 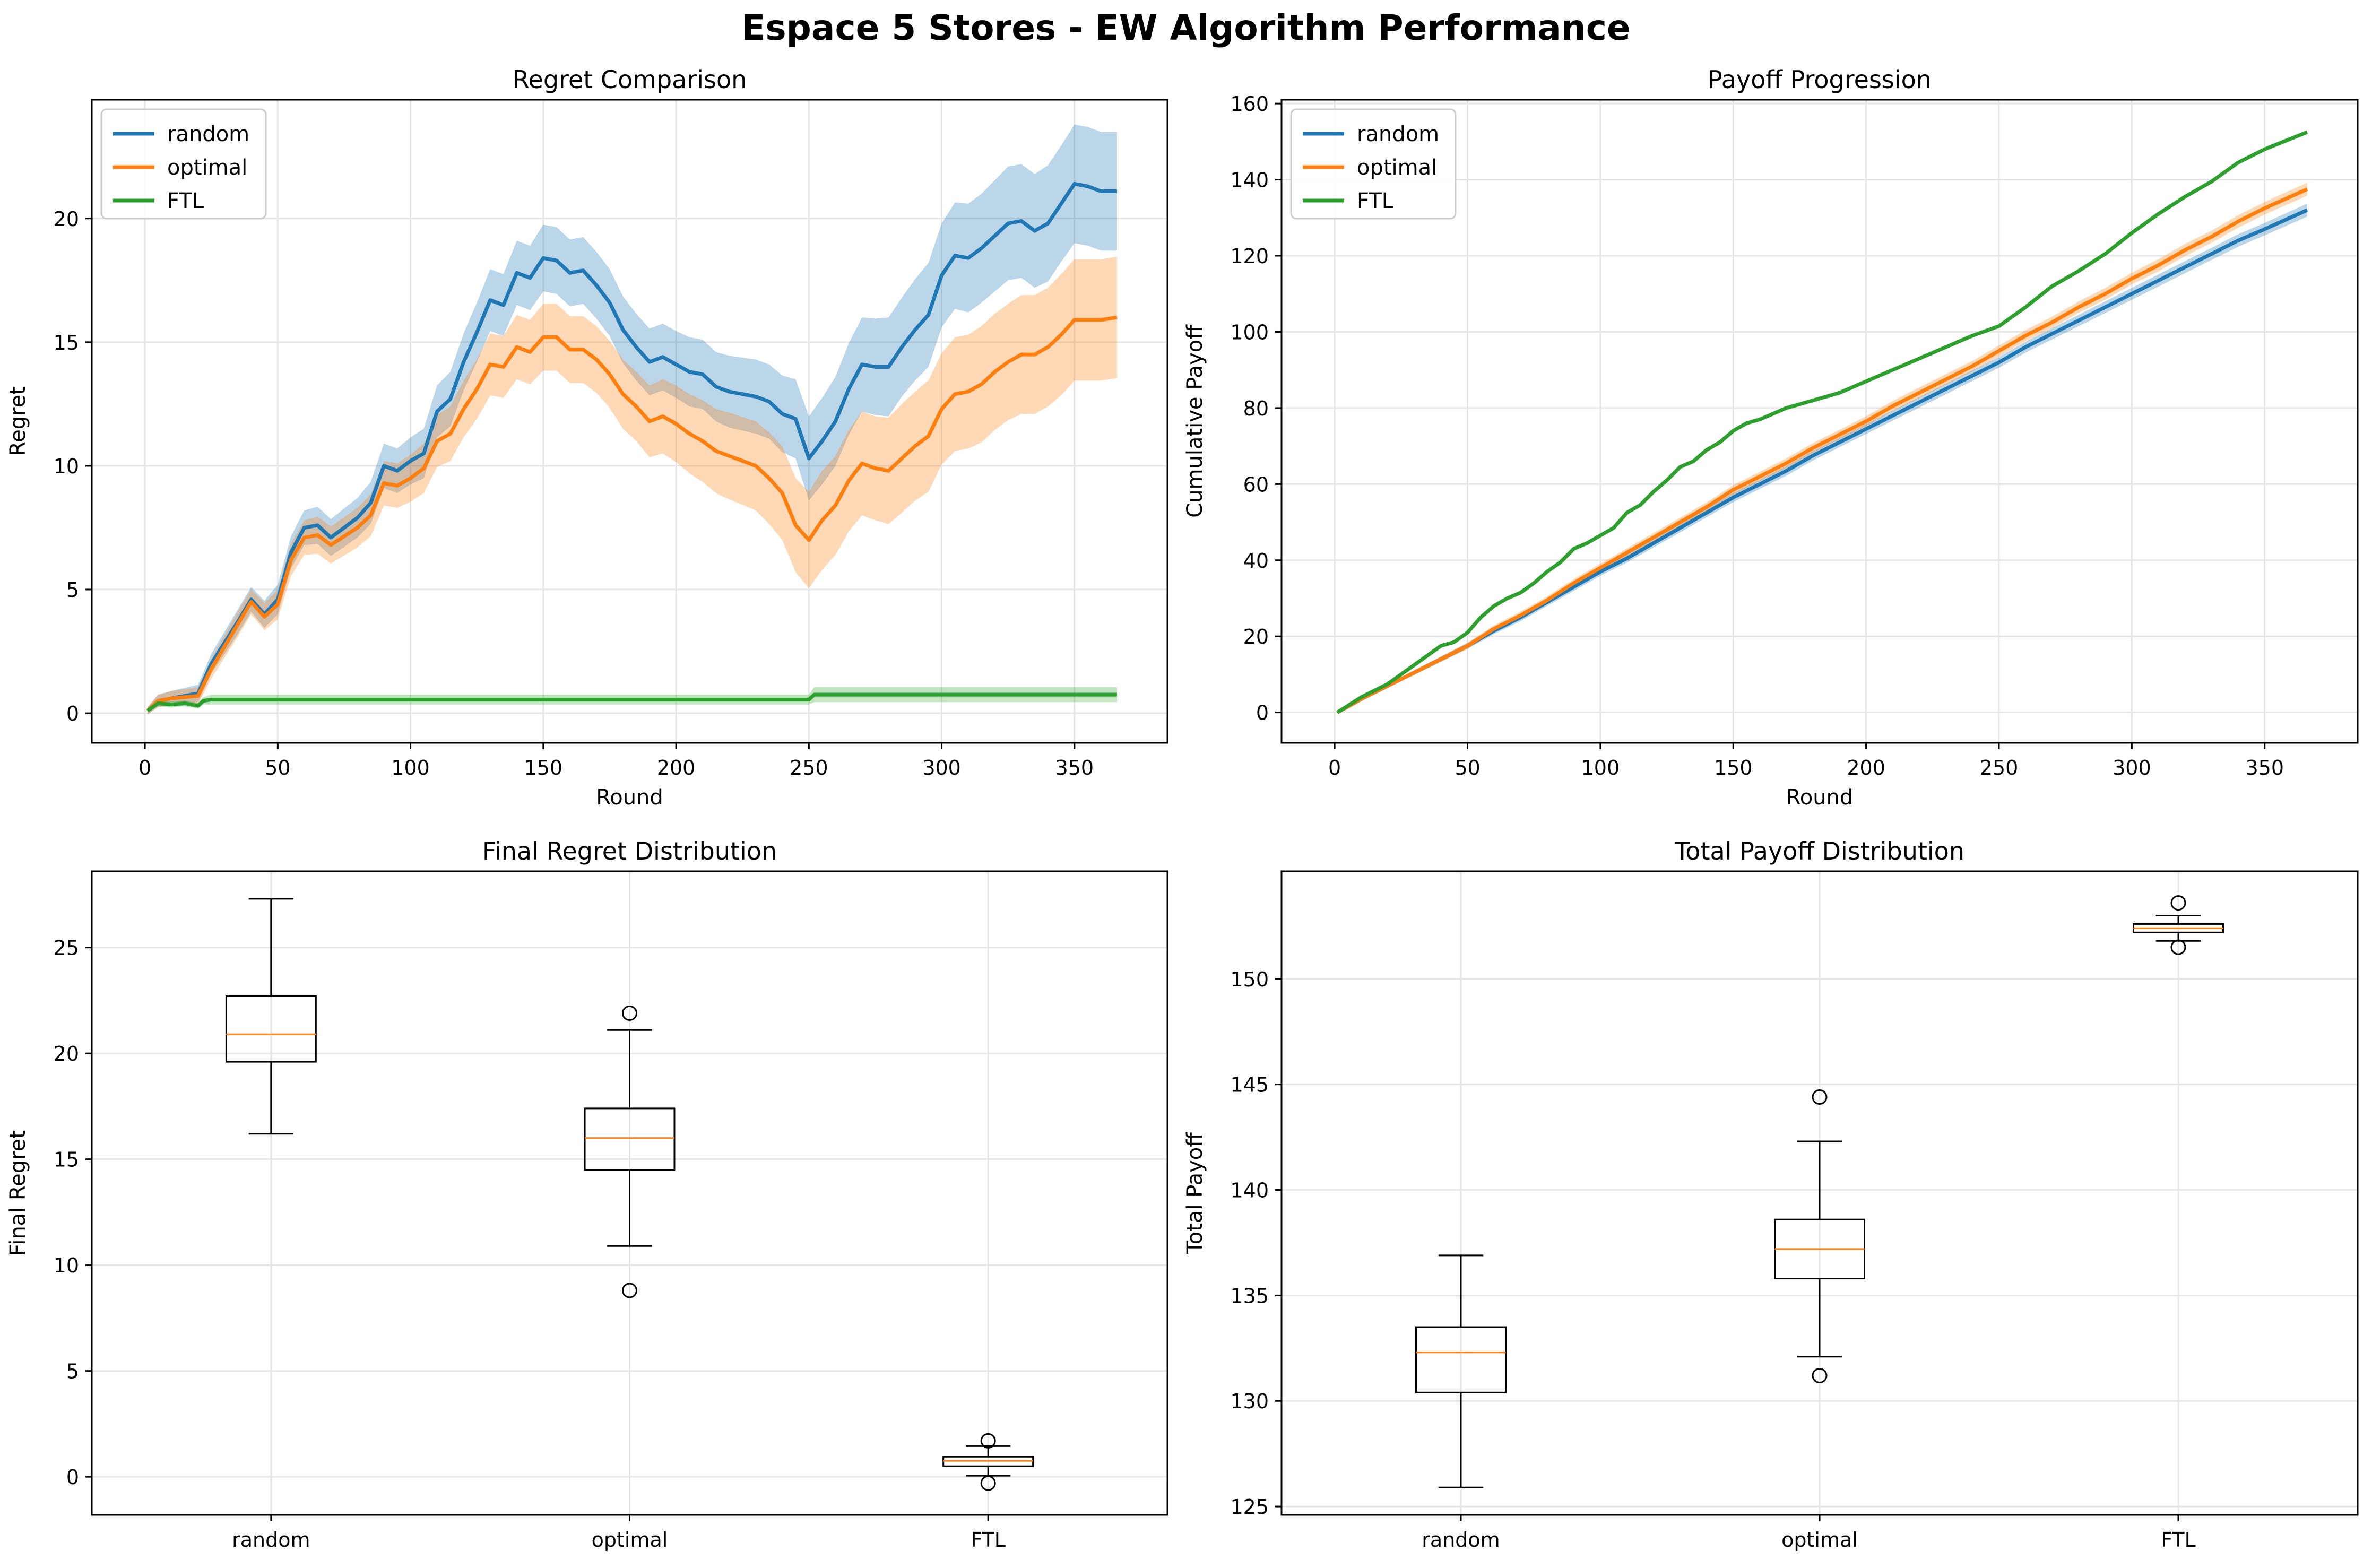 I want to click on y-tick-label: 80, so click(x=1256, y=408).